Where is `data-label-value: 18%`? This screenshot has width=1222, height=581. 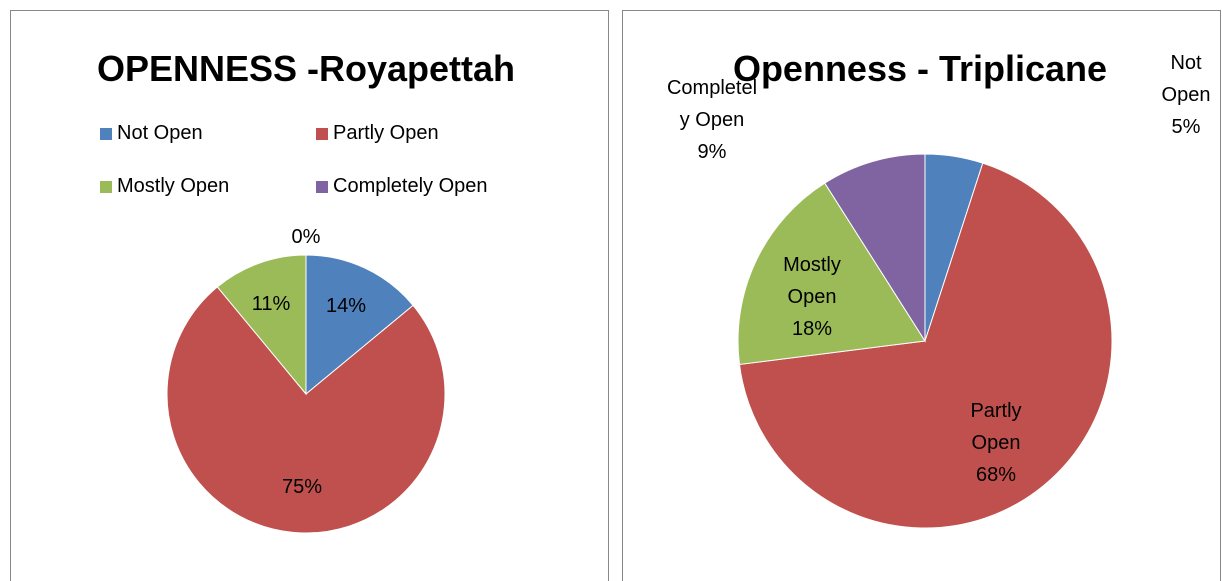
data-label-value: 18% is located at coordinates (812, 329).